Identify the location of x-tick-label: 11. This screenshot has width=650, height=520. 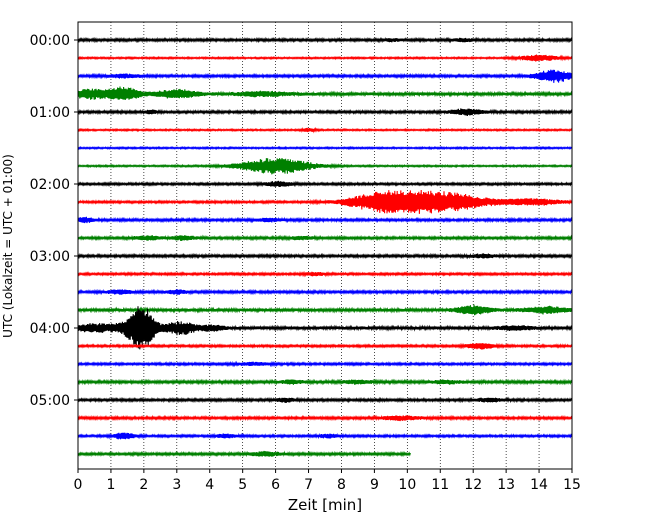
(440, 485).